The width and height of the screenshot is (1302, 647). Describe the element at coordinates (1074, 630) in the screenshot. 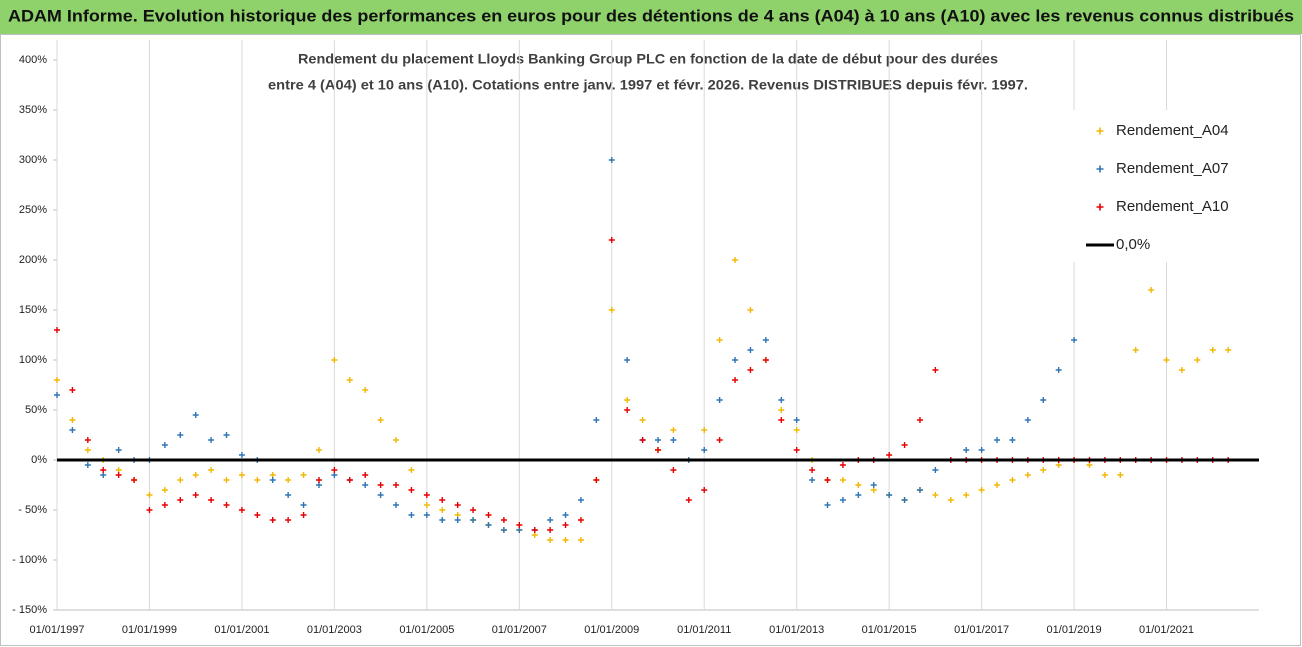

I see `x-tick-label: 01/01/2019` at that location.